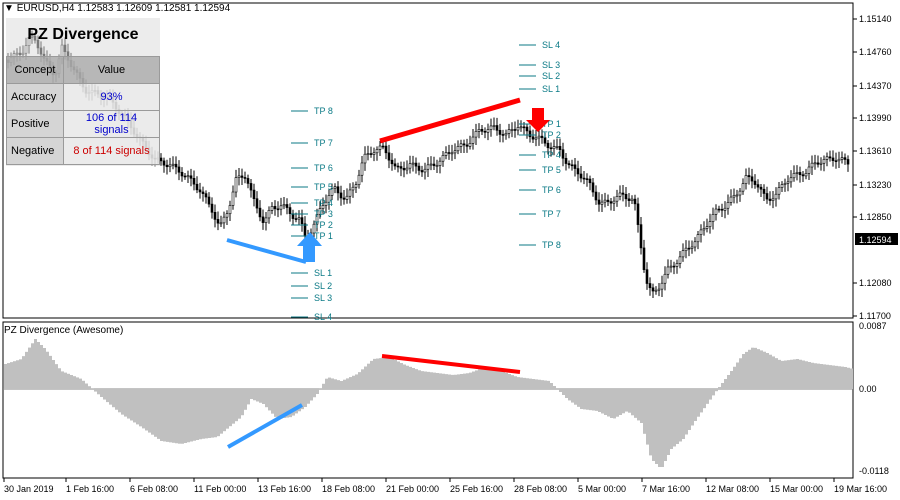 This screenshot has width=900, height=500. Describe the element at coordinates (323, 225) in the screenshot. I see `buy-tp-label: TP 2` at that location.